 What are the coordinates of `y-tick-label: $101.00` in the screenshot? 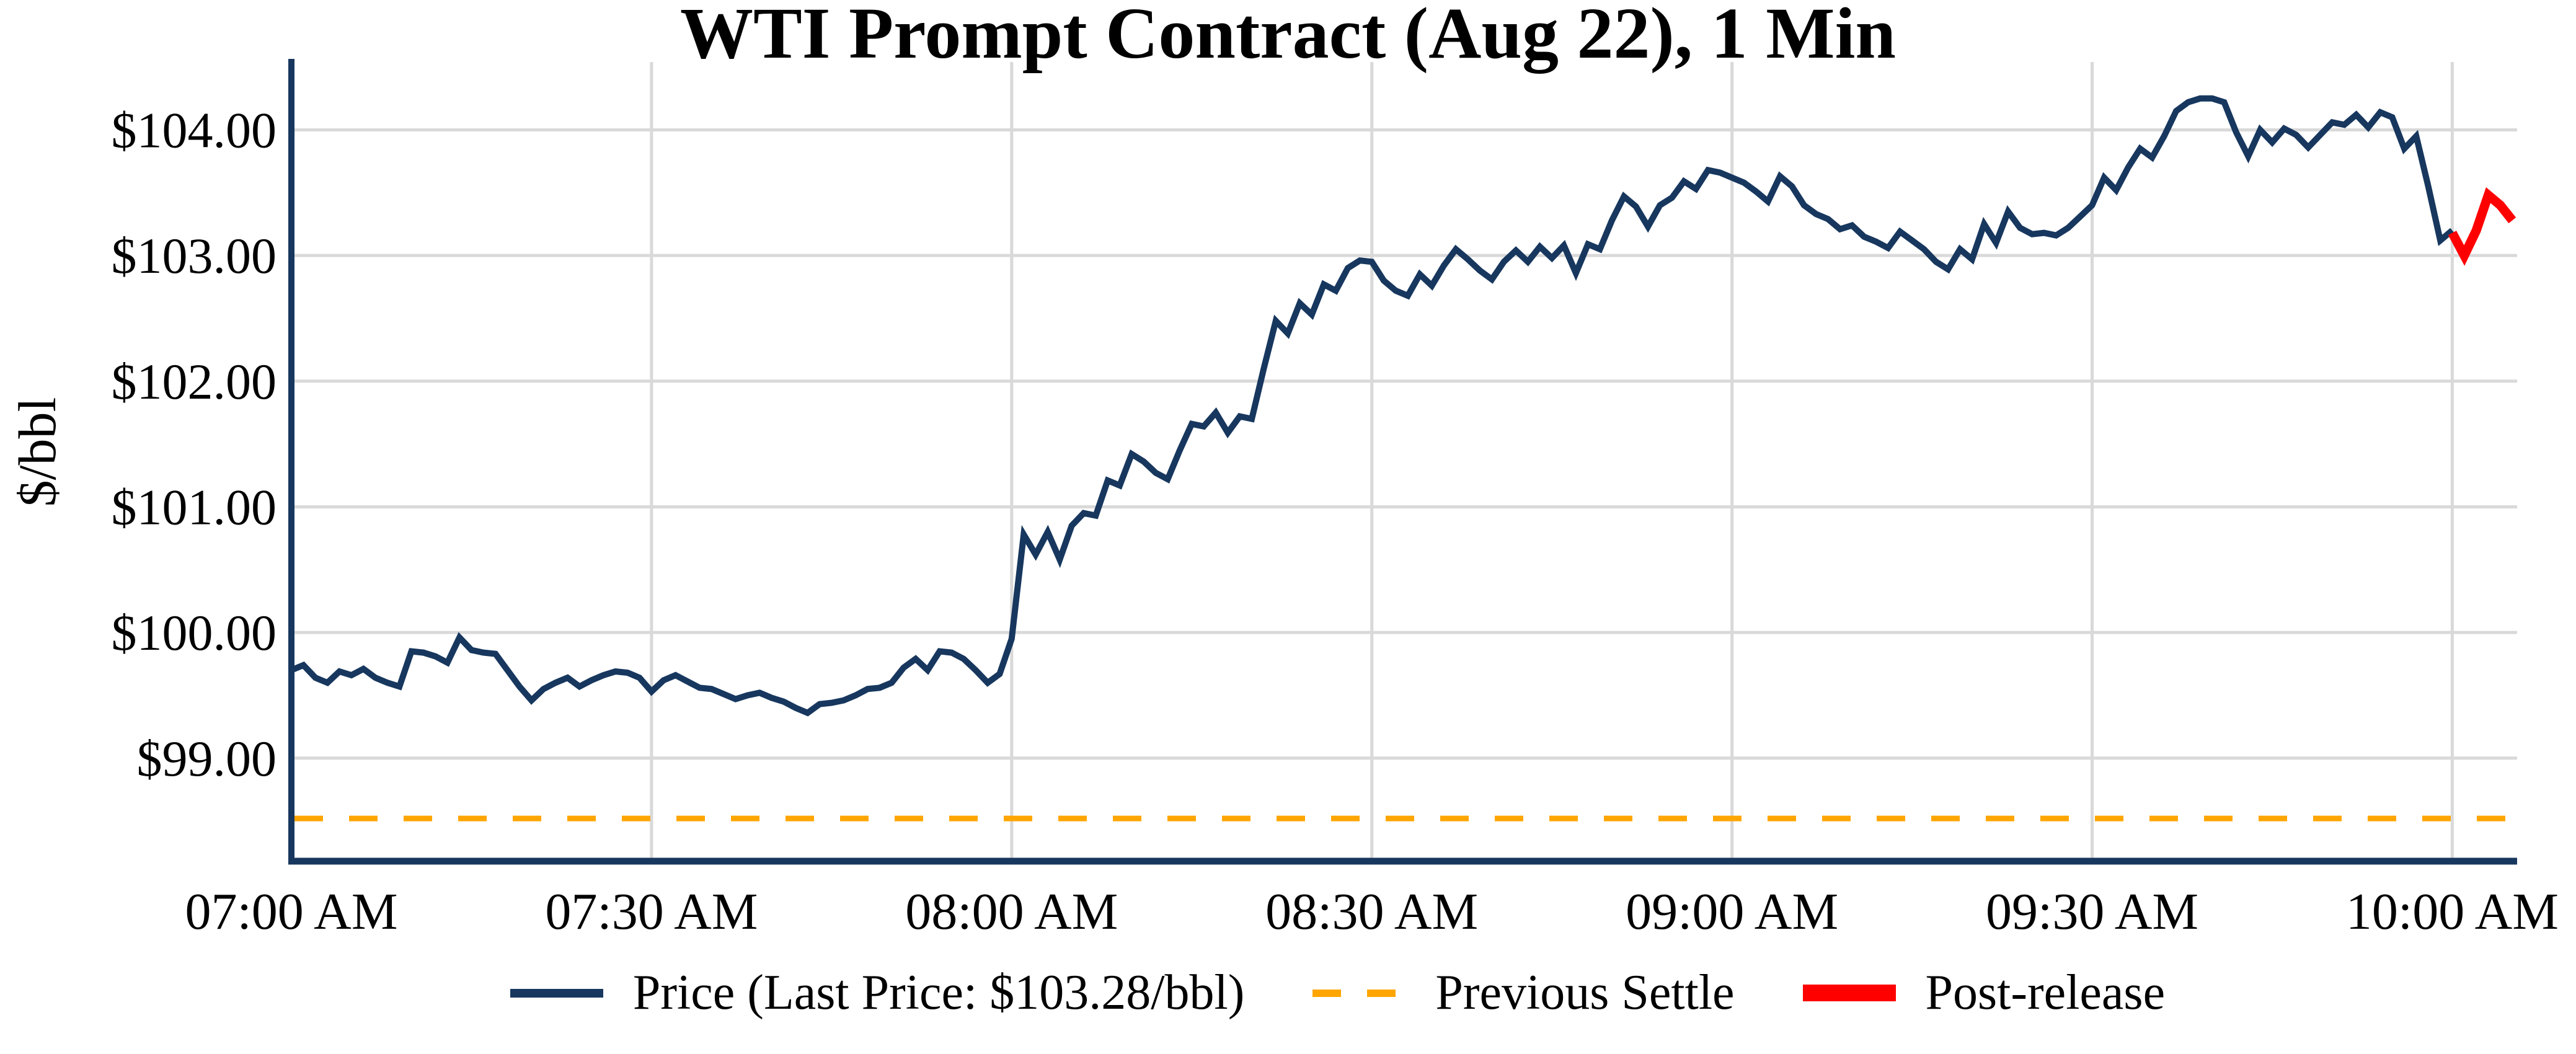 It's located at (195, 507).